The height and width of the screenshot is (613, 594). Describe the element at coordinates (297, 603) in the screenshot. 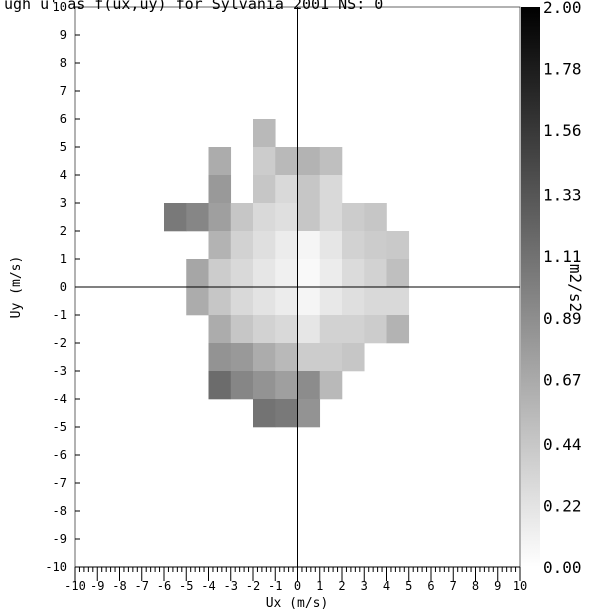

I see `x-axis-label: Ux (m/s)` at that location.